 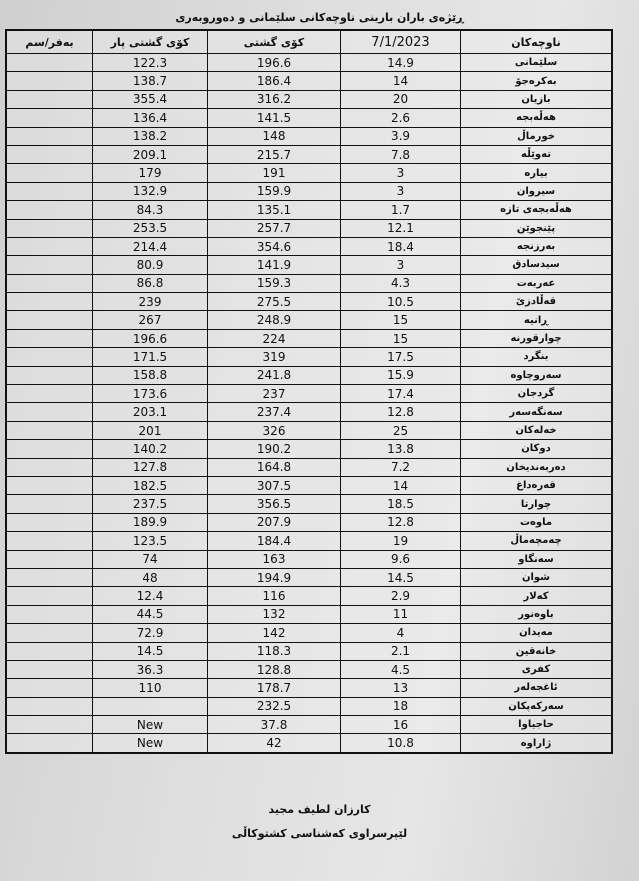 What do you see at coordinates (400, 154) in the screenshot?
I see `cell-daily-rain: 7.8` at bounding box center [400, 154].